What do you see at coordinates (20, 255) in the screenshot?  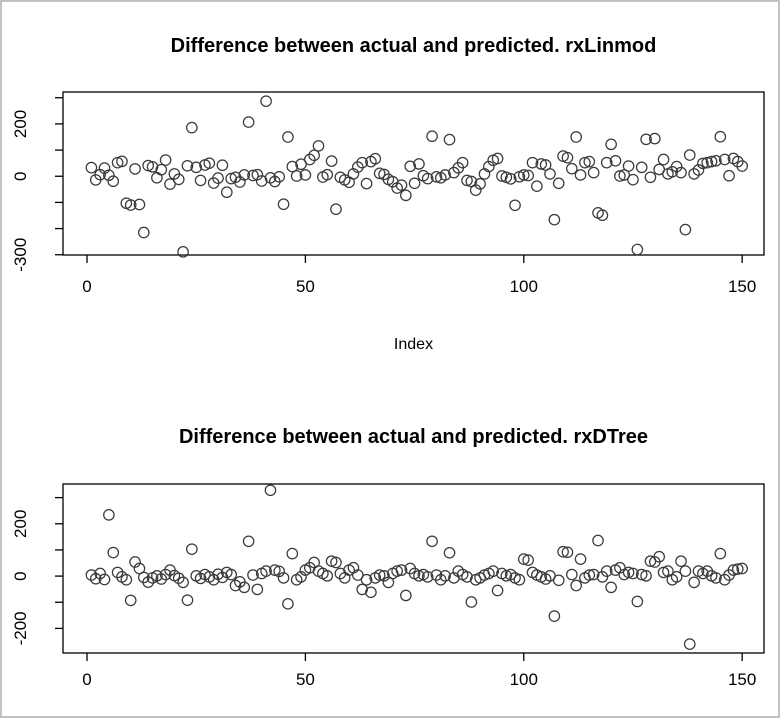 I see `y-tick-label: -300` at bounding box center [20, 255].